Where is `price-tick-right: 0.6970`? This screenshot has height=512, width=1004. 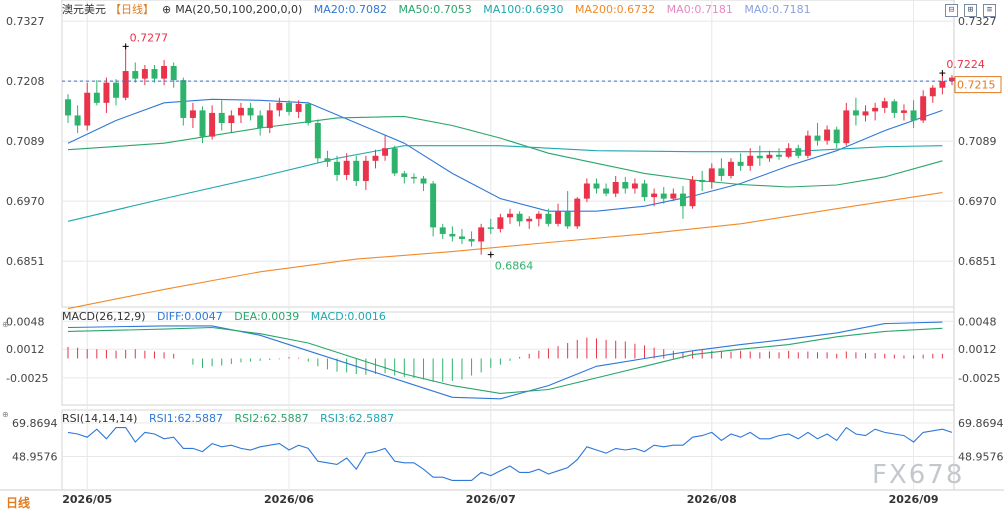
price-tick-right: 0.6970 is located at coordinates (977, 201).